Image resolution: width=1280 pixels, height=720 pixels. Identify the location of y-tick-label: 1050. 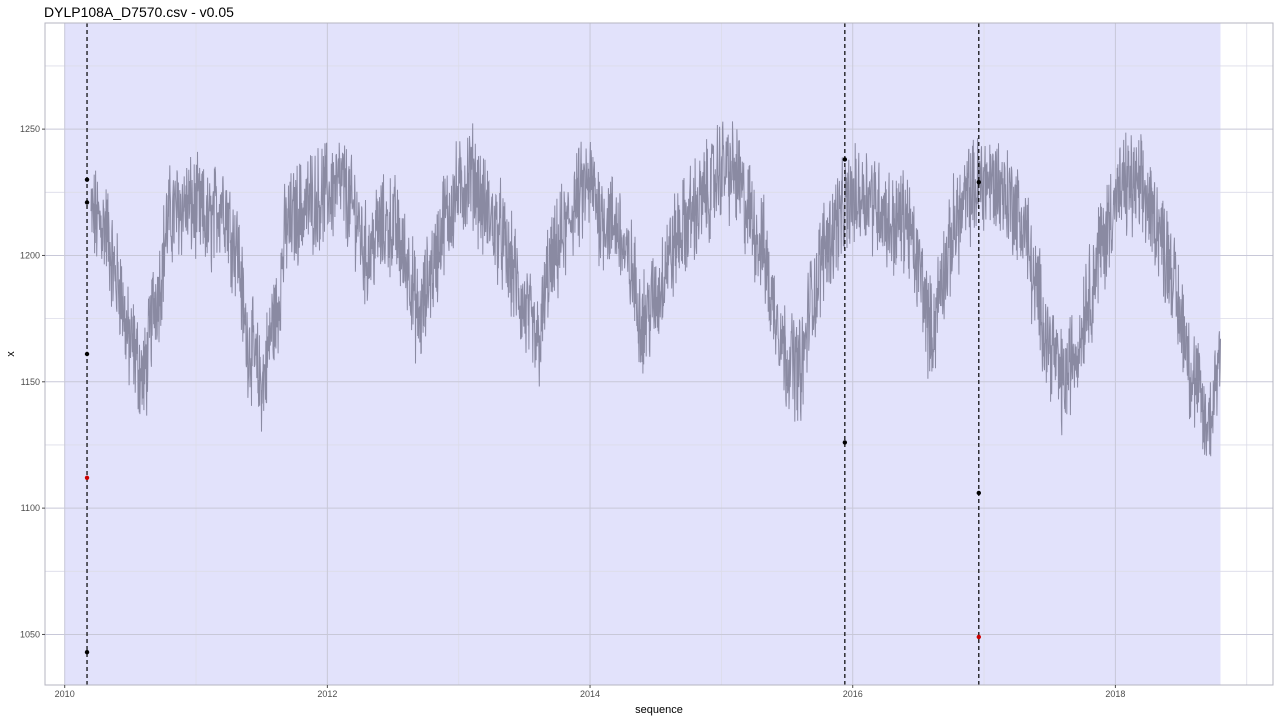
(30, 634).